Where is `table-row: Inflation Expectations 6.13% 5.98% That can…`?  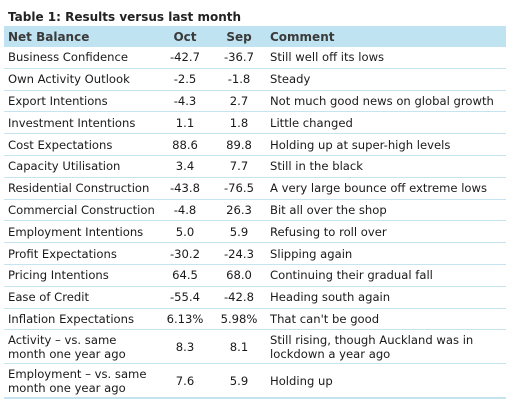 table-row: Inflation Expectations 6.13% 5.98% That can… is located at coordinates (255, 319).